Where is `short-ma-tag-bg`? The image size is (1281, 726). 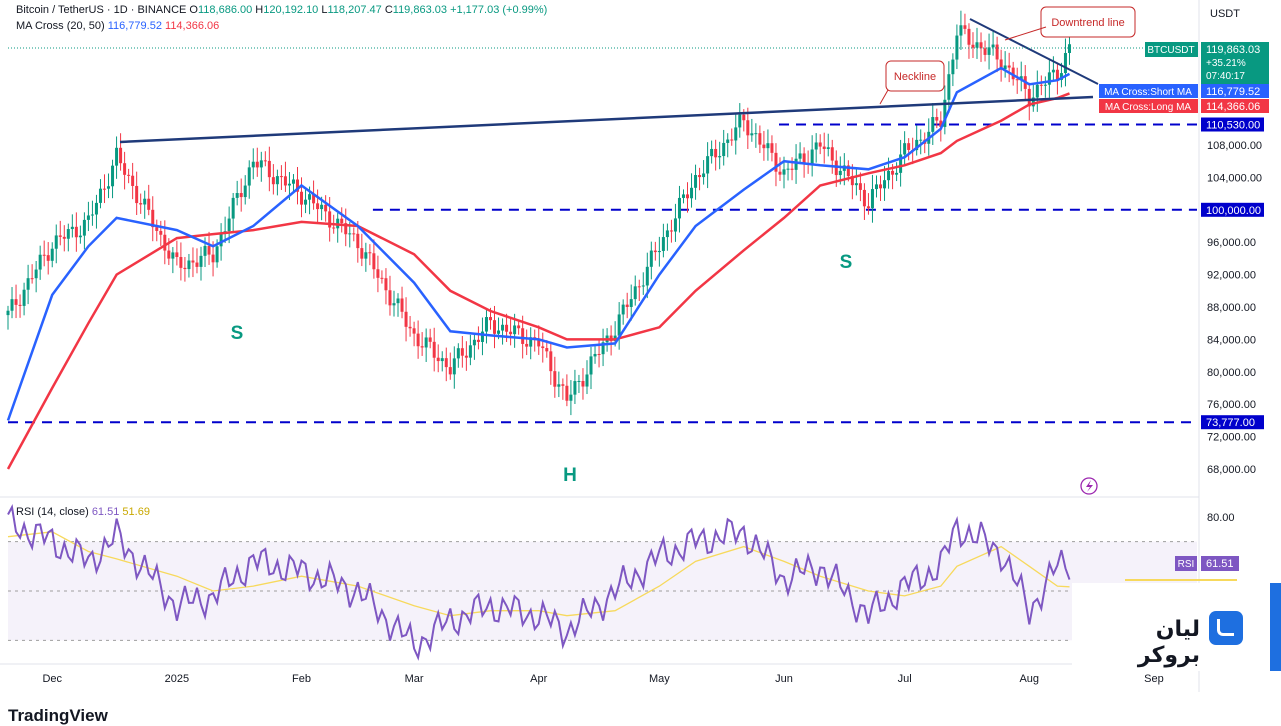 short-ma-tag-bg is located at coordinates (1148, 91).